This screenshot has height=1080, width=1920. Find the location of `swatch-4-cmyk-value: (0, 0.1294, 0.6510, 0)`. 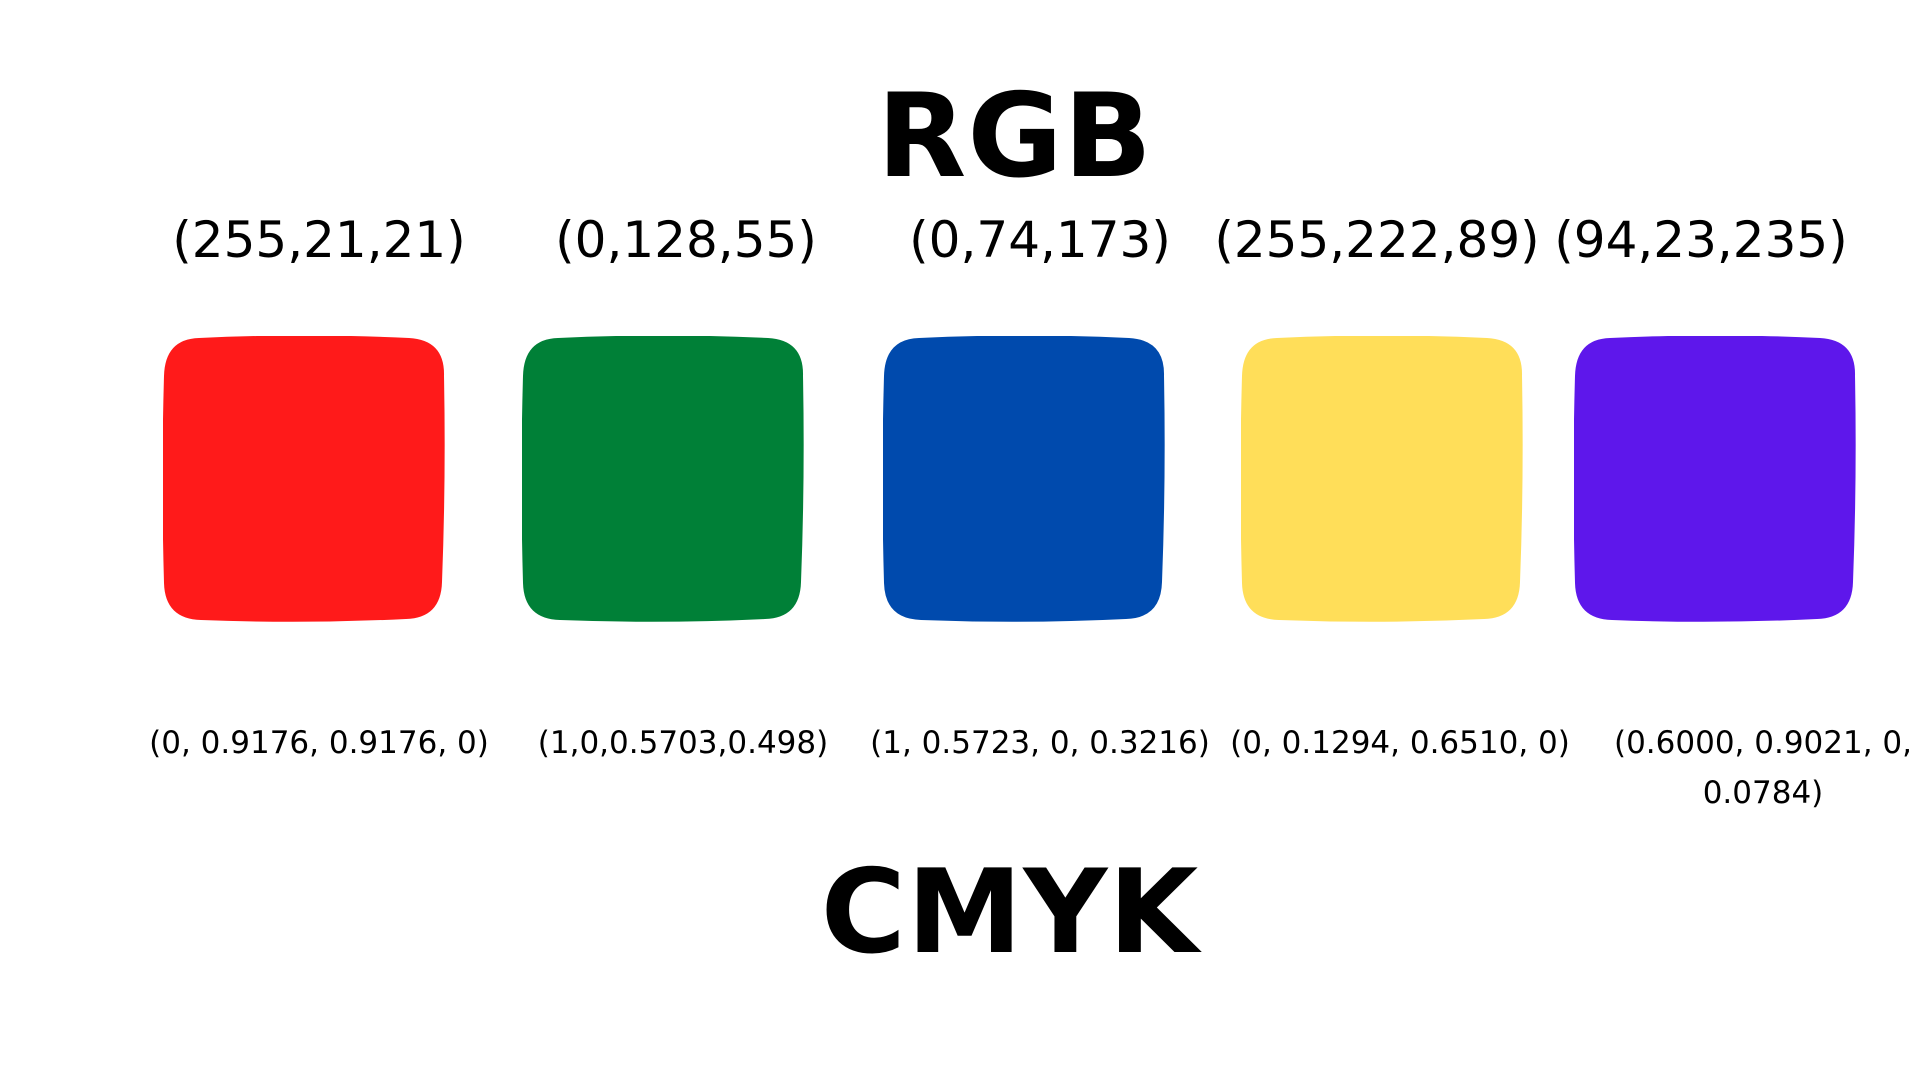

swatch-4-cmyk-value: (0, 0.1294, 0.6510, 0) is located at coordinates (1400, 743).